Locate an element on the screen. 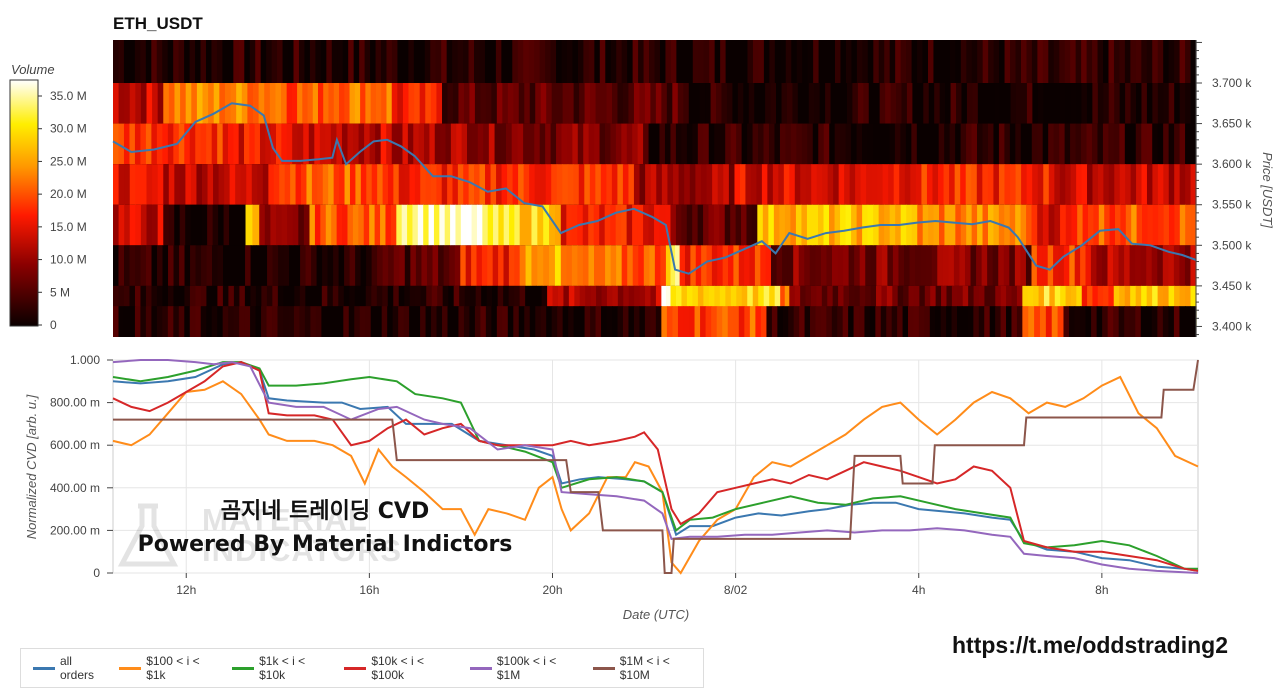  legend-label: $100 < i < $1k is located at coordinates (173, 668).